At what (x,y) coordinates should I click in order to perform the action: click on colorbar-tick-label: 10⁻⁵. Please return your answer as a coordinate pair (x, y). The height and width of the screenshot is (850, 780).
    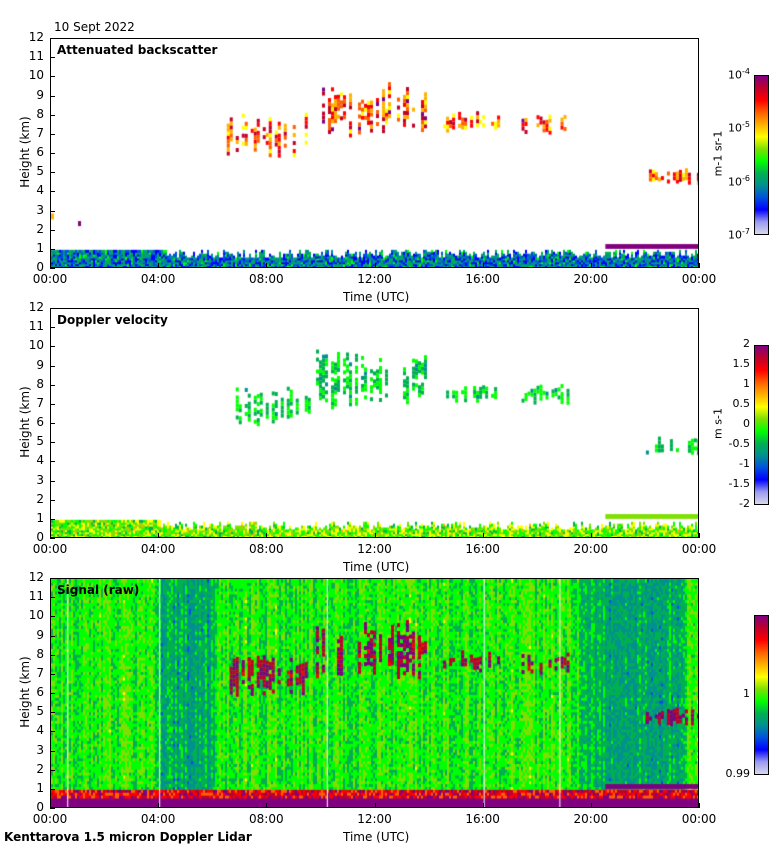
    Looking at the image, I should click on (739, 127).